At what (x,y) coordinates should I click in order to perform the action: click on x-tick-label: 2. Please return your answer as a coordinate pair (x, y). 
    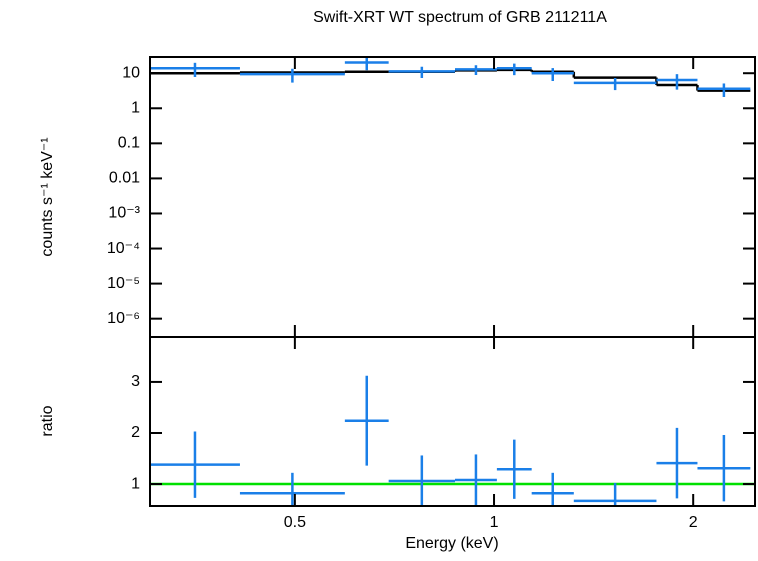
    Looking at the image, I should click on (693, 522).